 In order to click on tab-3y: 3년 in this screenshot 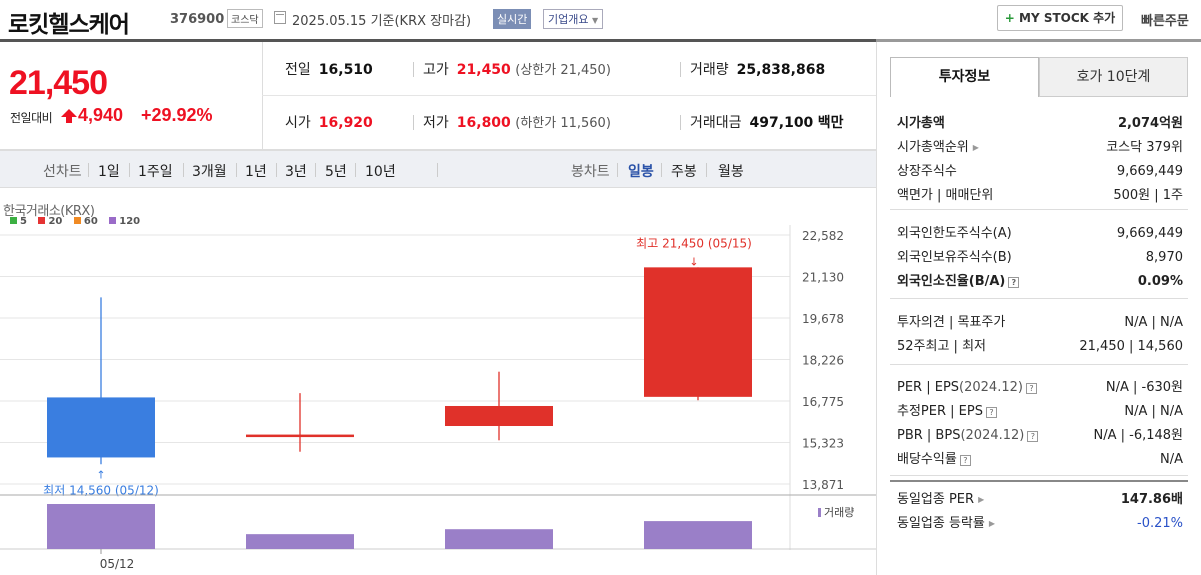, I will do `click(296, 172)`.